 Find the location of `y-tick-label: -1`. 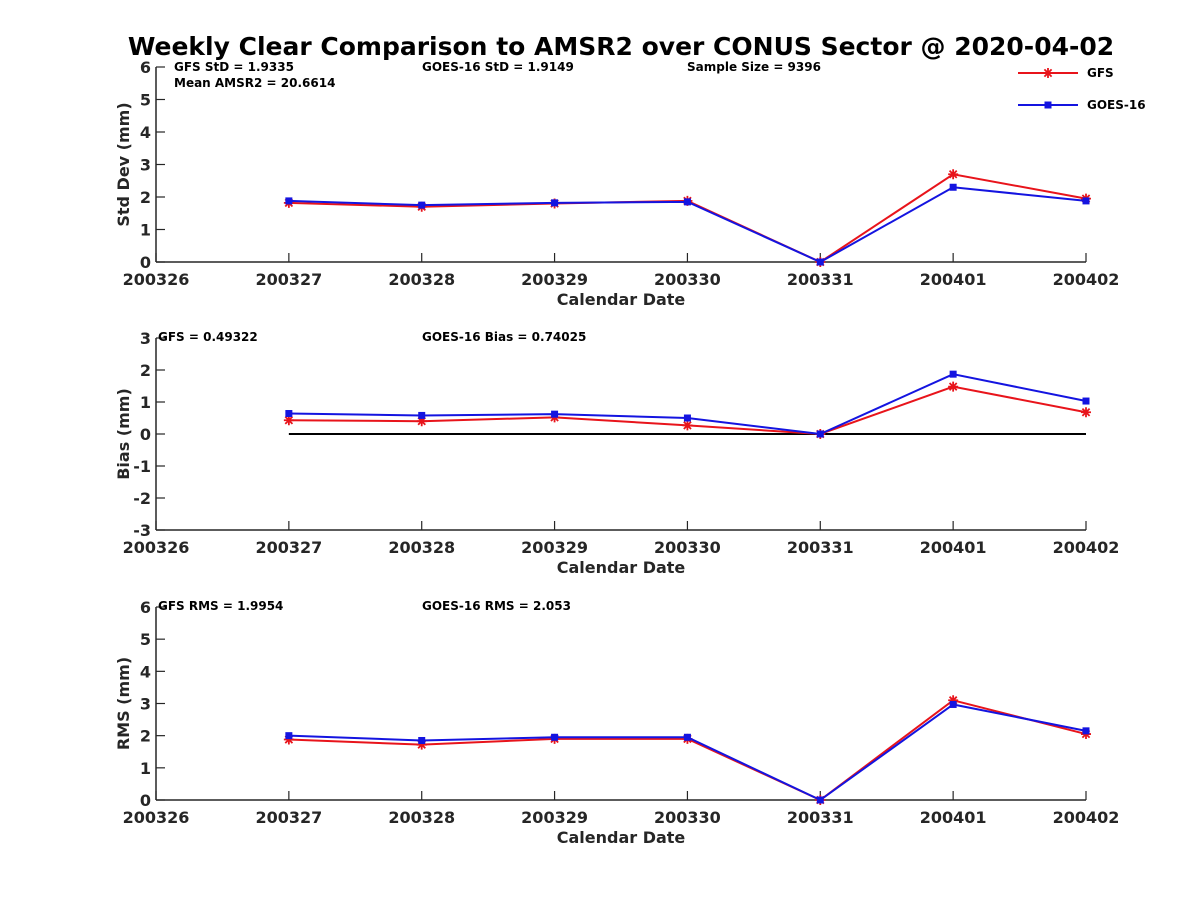

y-tick-label: -1 is located at coordinates (142, 466).